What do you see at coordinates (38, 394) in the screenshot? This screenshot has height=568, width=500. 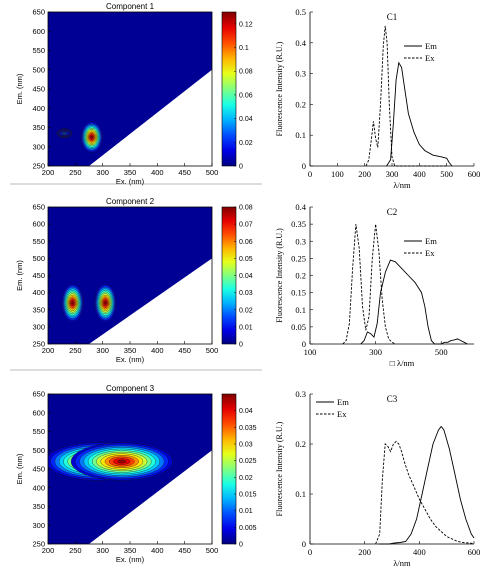 I see `y-tick-label: 650` at bounding box center [38, 394].